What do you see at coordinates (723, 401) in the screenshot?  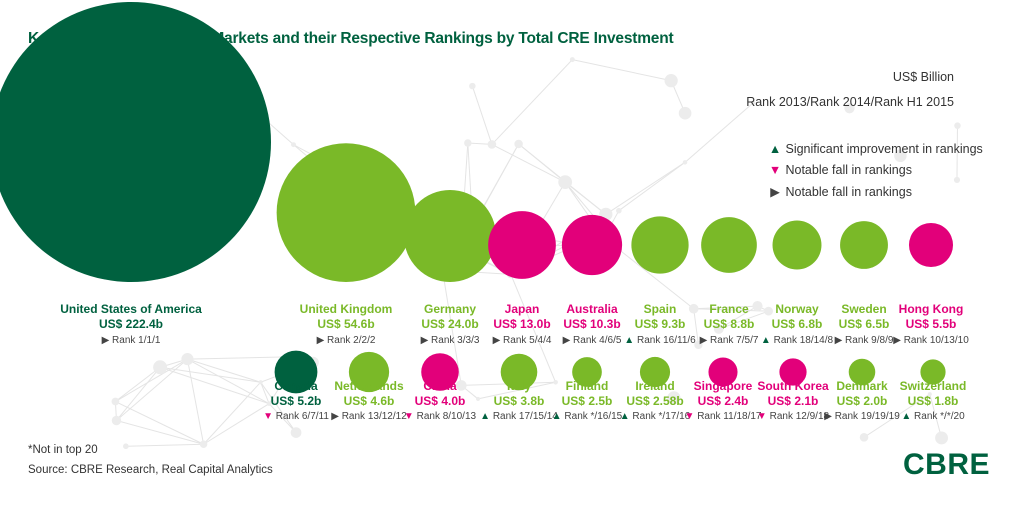 I see `market-value: US$ 2.4b` at bounding box center [723, 401].